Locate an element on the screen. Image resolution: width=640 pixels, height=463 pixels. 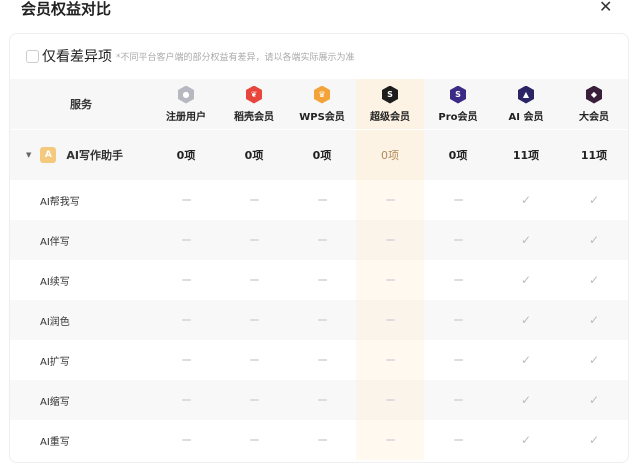
column-label: WPS会员 is located at coordinates (322, 117).